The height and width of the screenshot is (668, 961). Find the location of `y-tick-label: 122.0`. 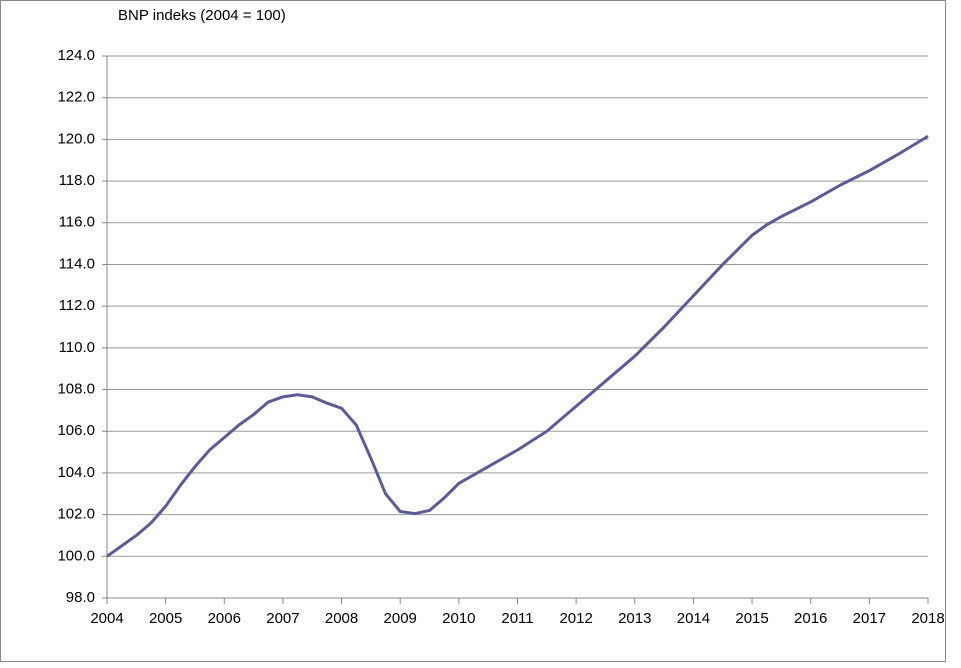

y-tick-label: 122.0 is located at coordinates (76, 97).